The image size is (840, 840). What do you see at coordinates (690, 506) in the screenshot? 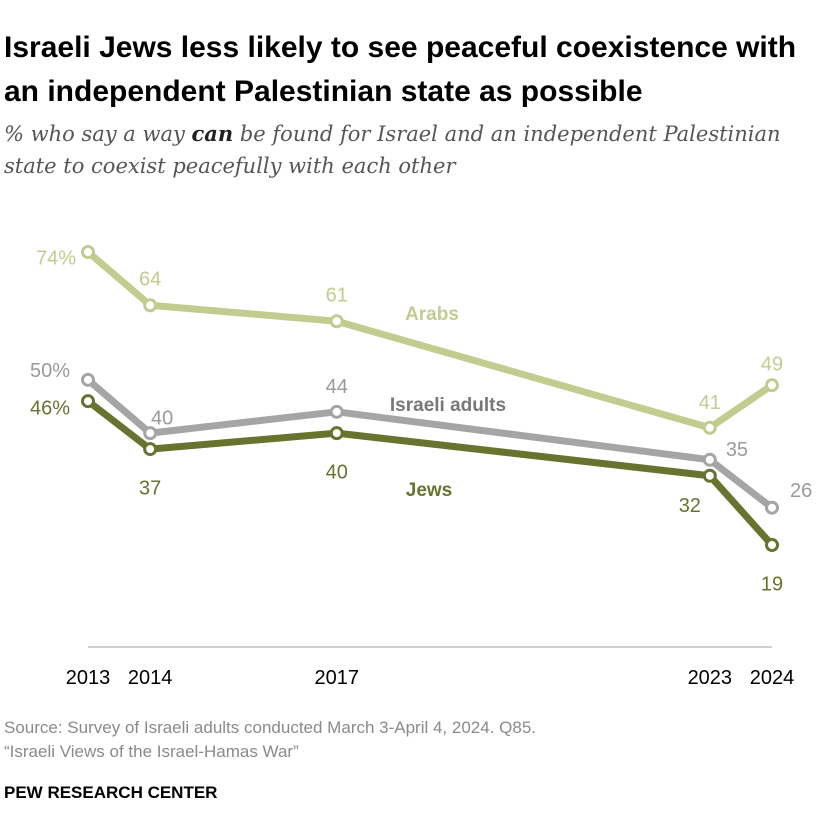
I see `data-label: 32` at bounding box center [690, 506].